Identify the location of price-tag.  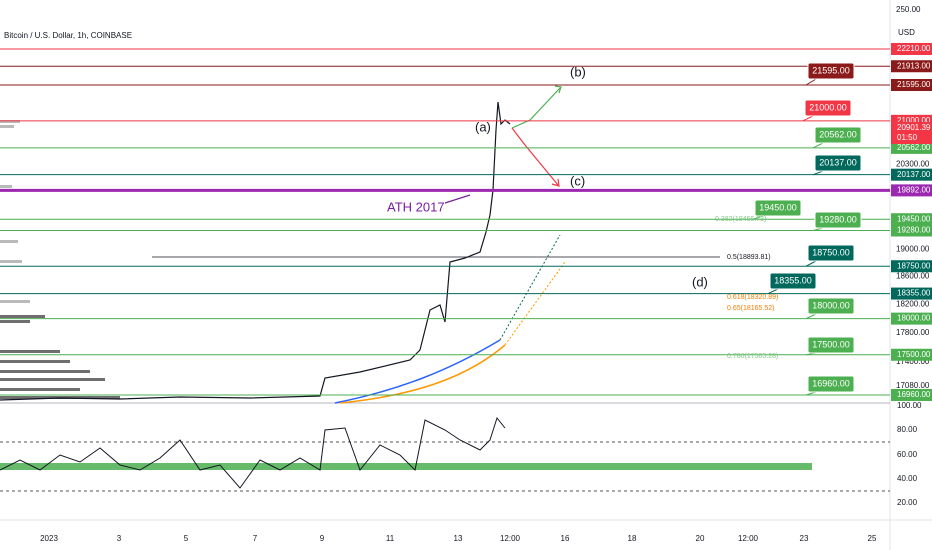
(911, 133).